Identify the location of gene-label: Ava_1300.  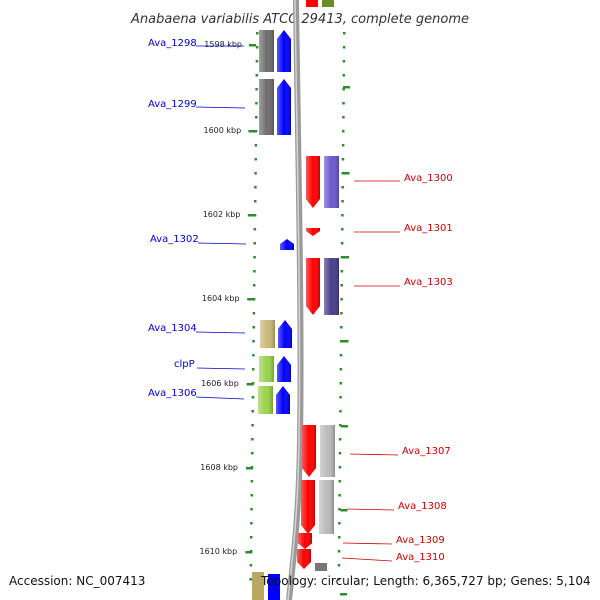
(428, 178).